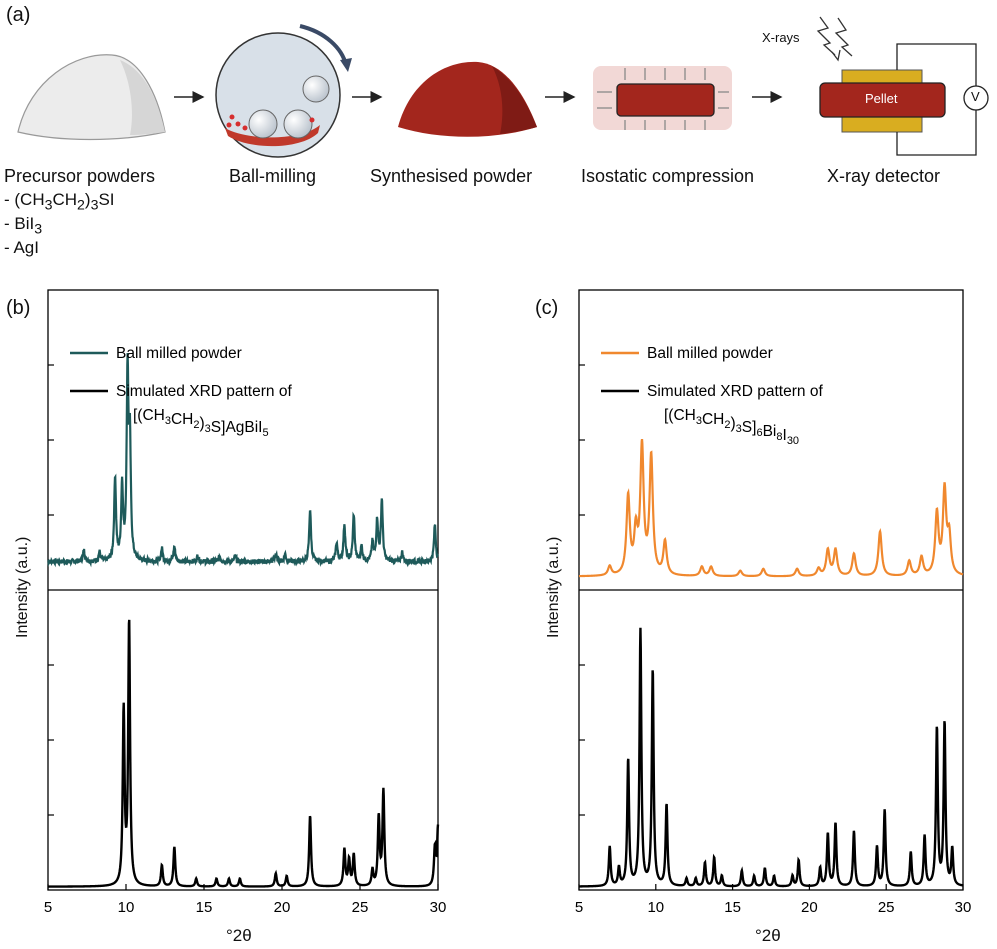 The height and width of the screenshot is (949, 997). What do you see at coordinates (283, 91) in the screenshot?
I see `ball-mill-icon` at bounding box center [283, 91].